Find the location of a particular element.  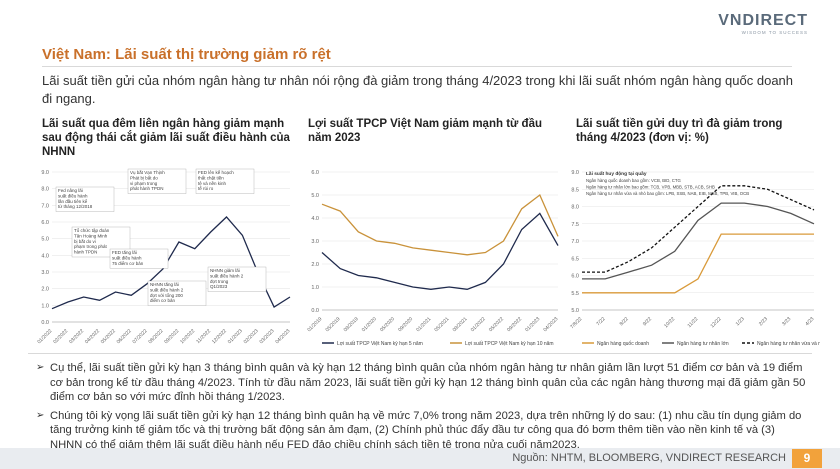

y-tick-label: 8.0 is located at coordinates (575, 208).